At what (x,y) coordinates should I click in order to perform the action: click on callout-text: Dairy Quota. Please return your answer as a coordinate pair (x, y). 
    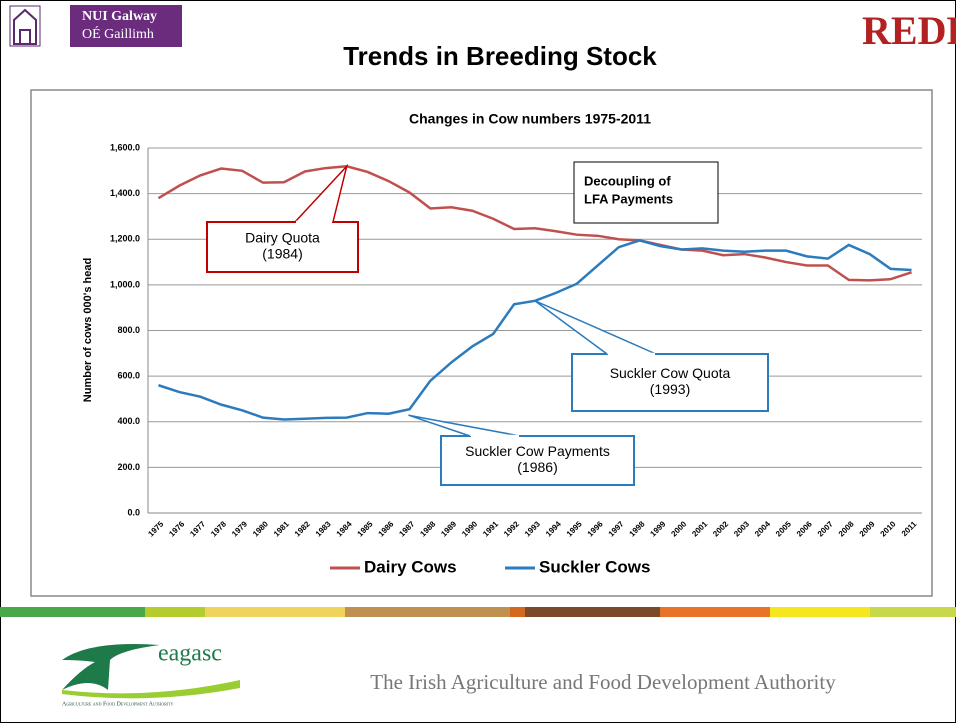
    Looking at the image, I should click on (282, 238).